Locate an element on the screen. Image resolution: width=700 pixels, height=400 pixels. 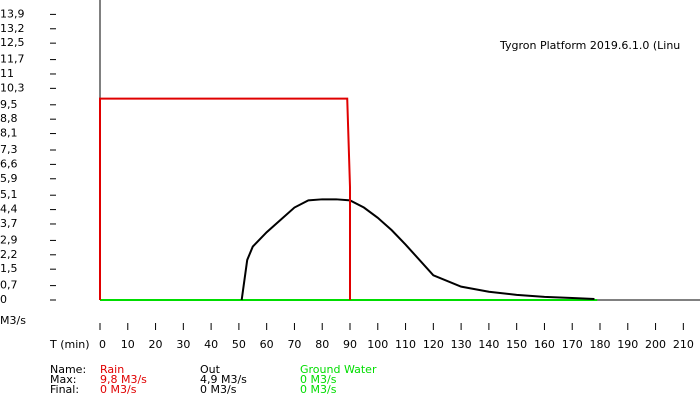
y-tick-label: 1,5 is located at coordinates (9, 268).